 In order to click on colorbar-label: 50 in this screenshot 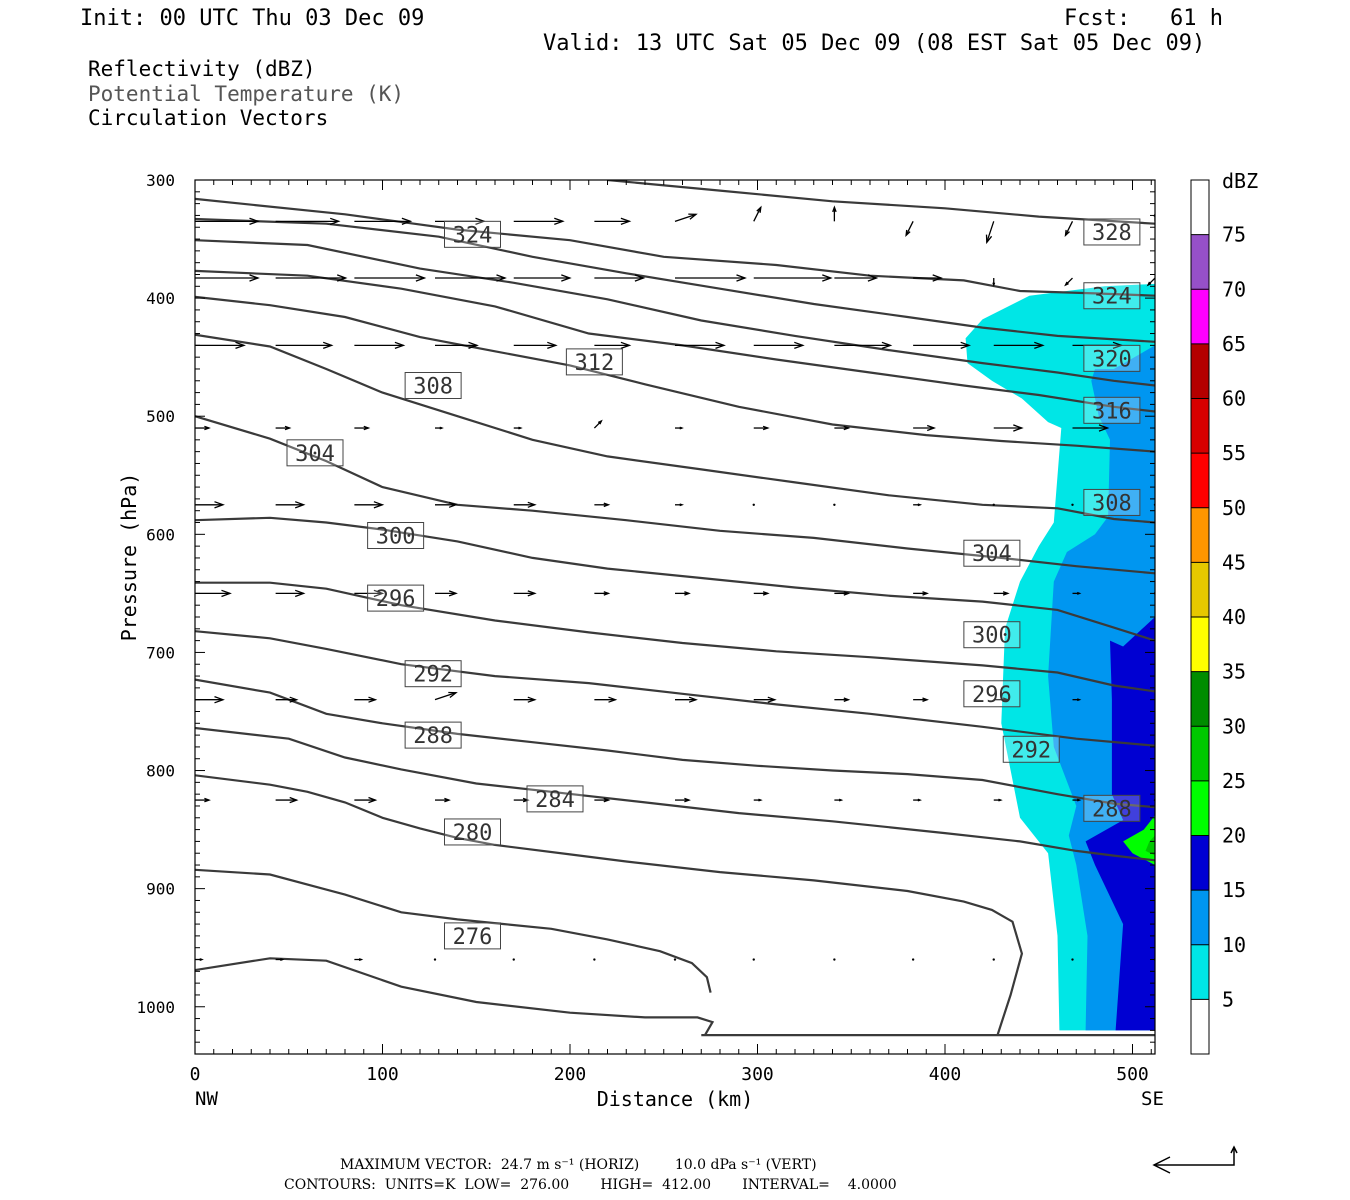, I will do `click(1234, 508)`.